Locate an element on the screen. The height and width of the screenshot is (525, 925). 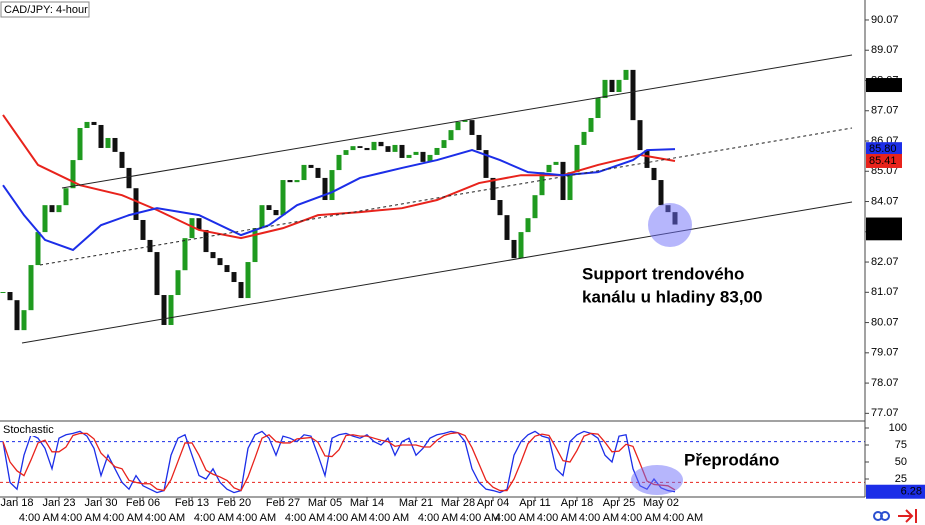
y-tick-label: 85.07 is located at coordinates (885, 171).